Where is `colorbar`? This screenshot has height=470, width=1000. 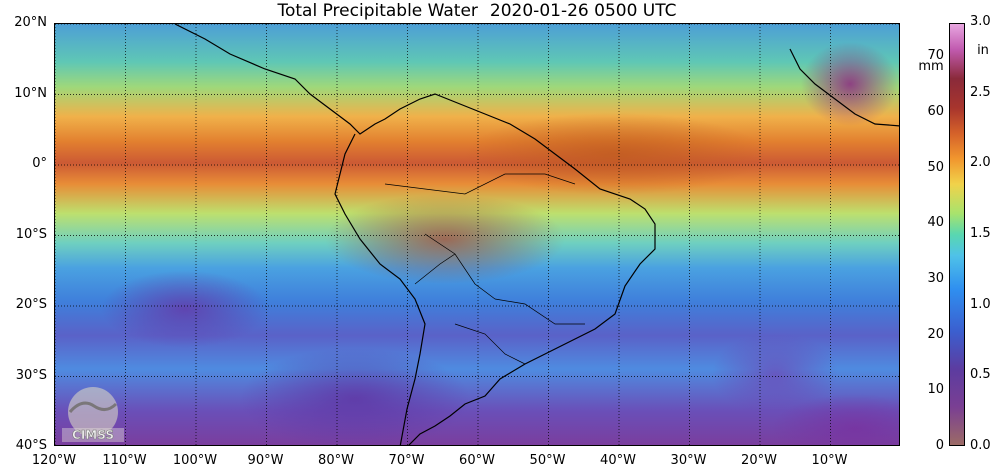
colorbar is located at coordinates (957, 234).